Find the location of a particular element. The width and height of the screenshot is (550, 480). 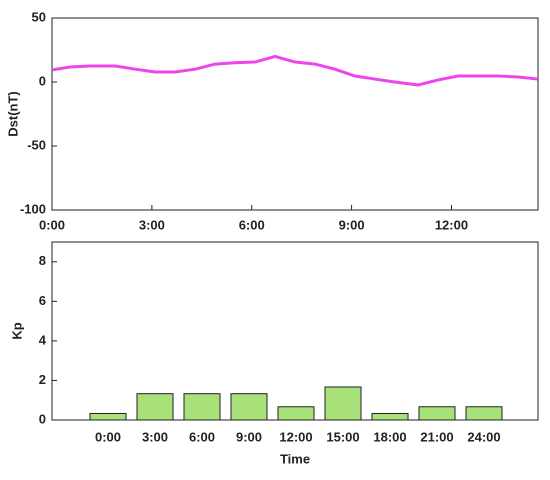

y-tick-label: 50 is located at coordinates (39, 16).